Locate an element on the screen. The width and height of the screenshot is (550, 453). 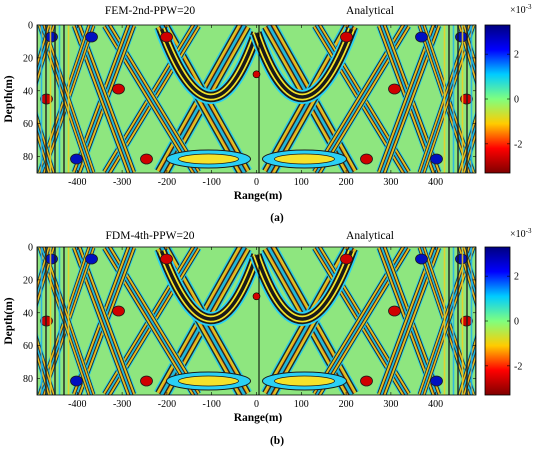
colorbar-gradient-a is located at coordinates (497, 99).